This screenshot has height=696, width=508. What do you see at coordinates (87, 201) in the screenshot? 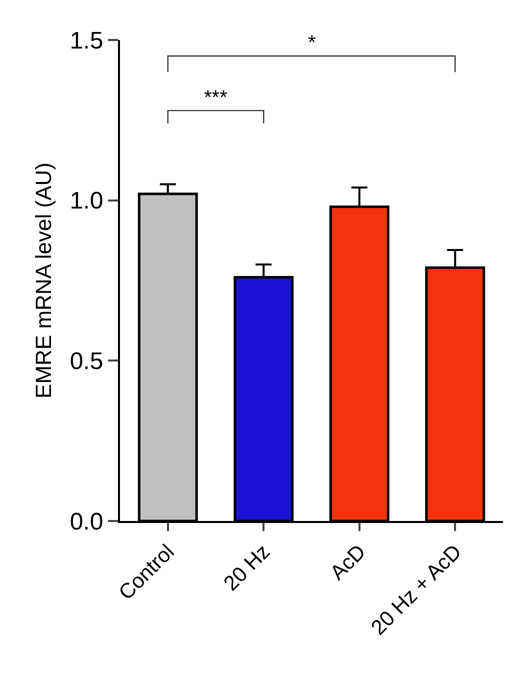
I see `y-tick-label: 1.0` at bounding box center [87, 201].